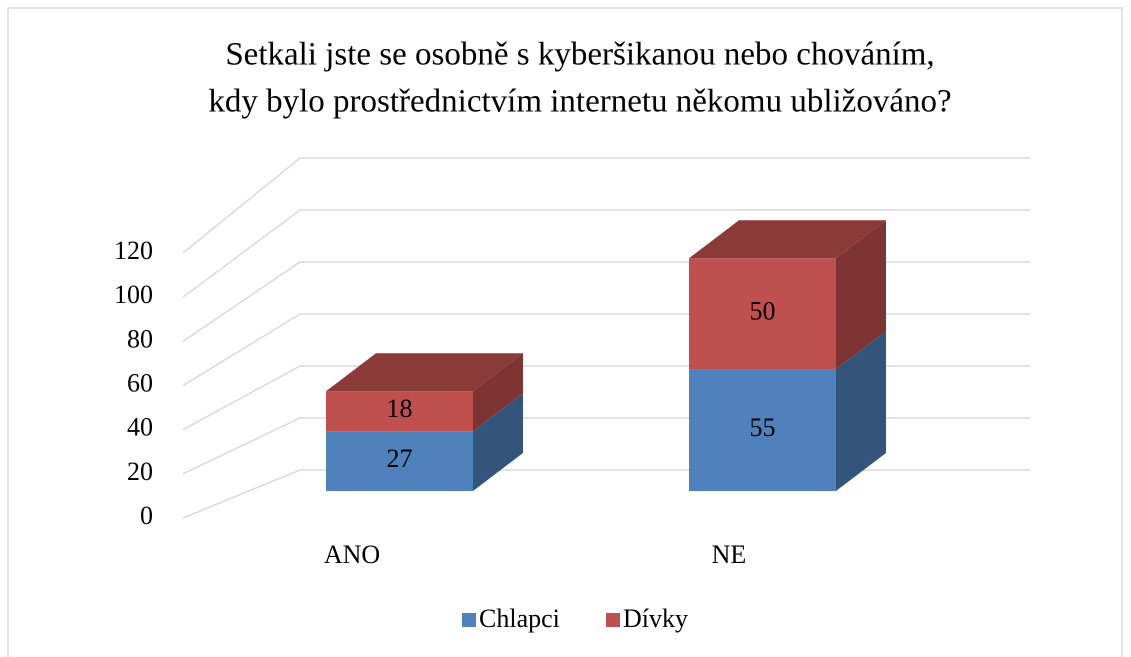  What do you see at coordinates (400, 408) in the screenshot?
I see `data-label: 18` at bounding box center [400, 408].